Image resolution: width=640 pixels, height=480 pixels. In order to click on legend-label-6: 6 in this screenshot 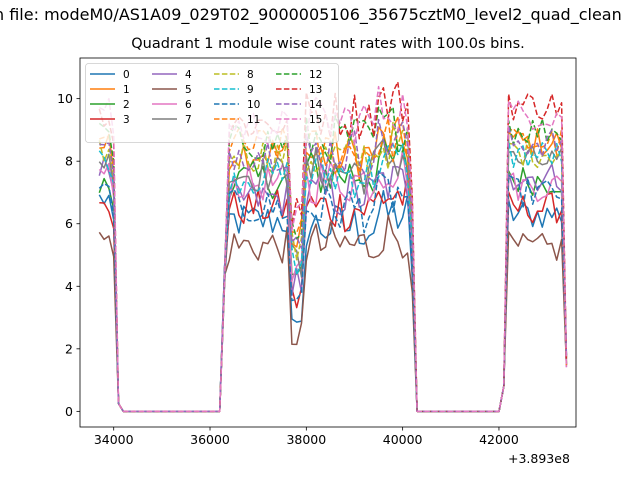, I will do `click(188, 105)`.